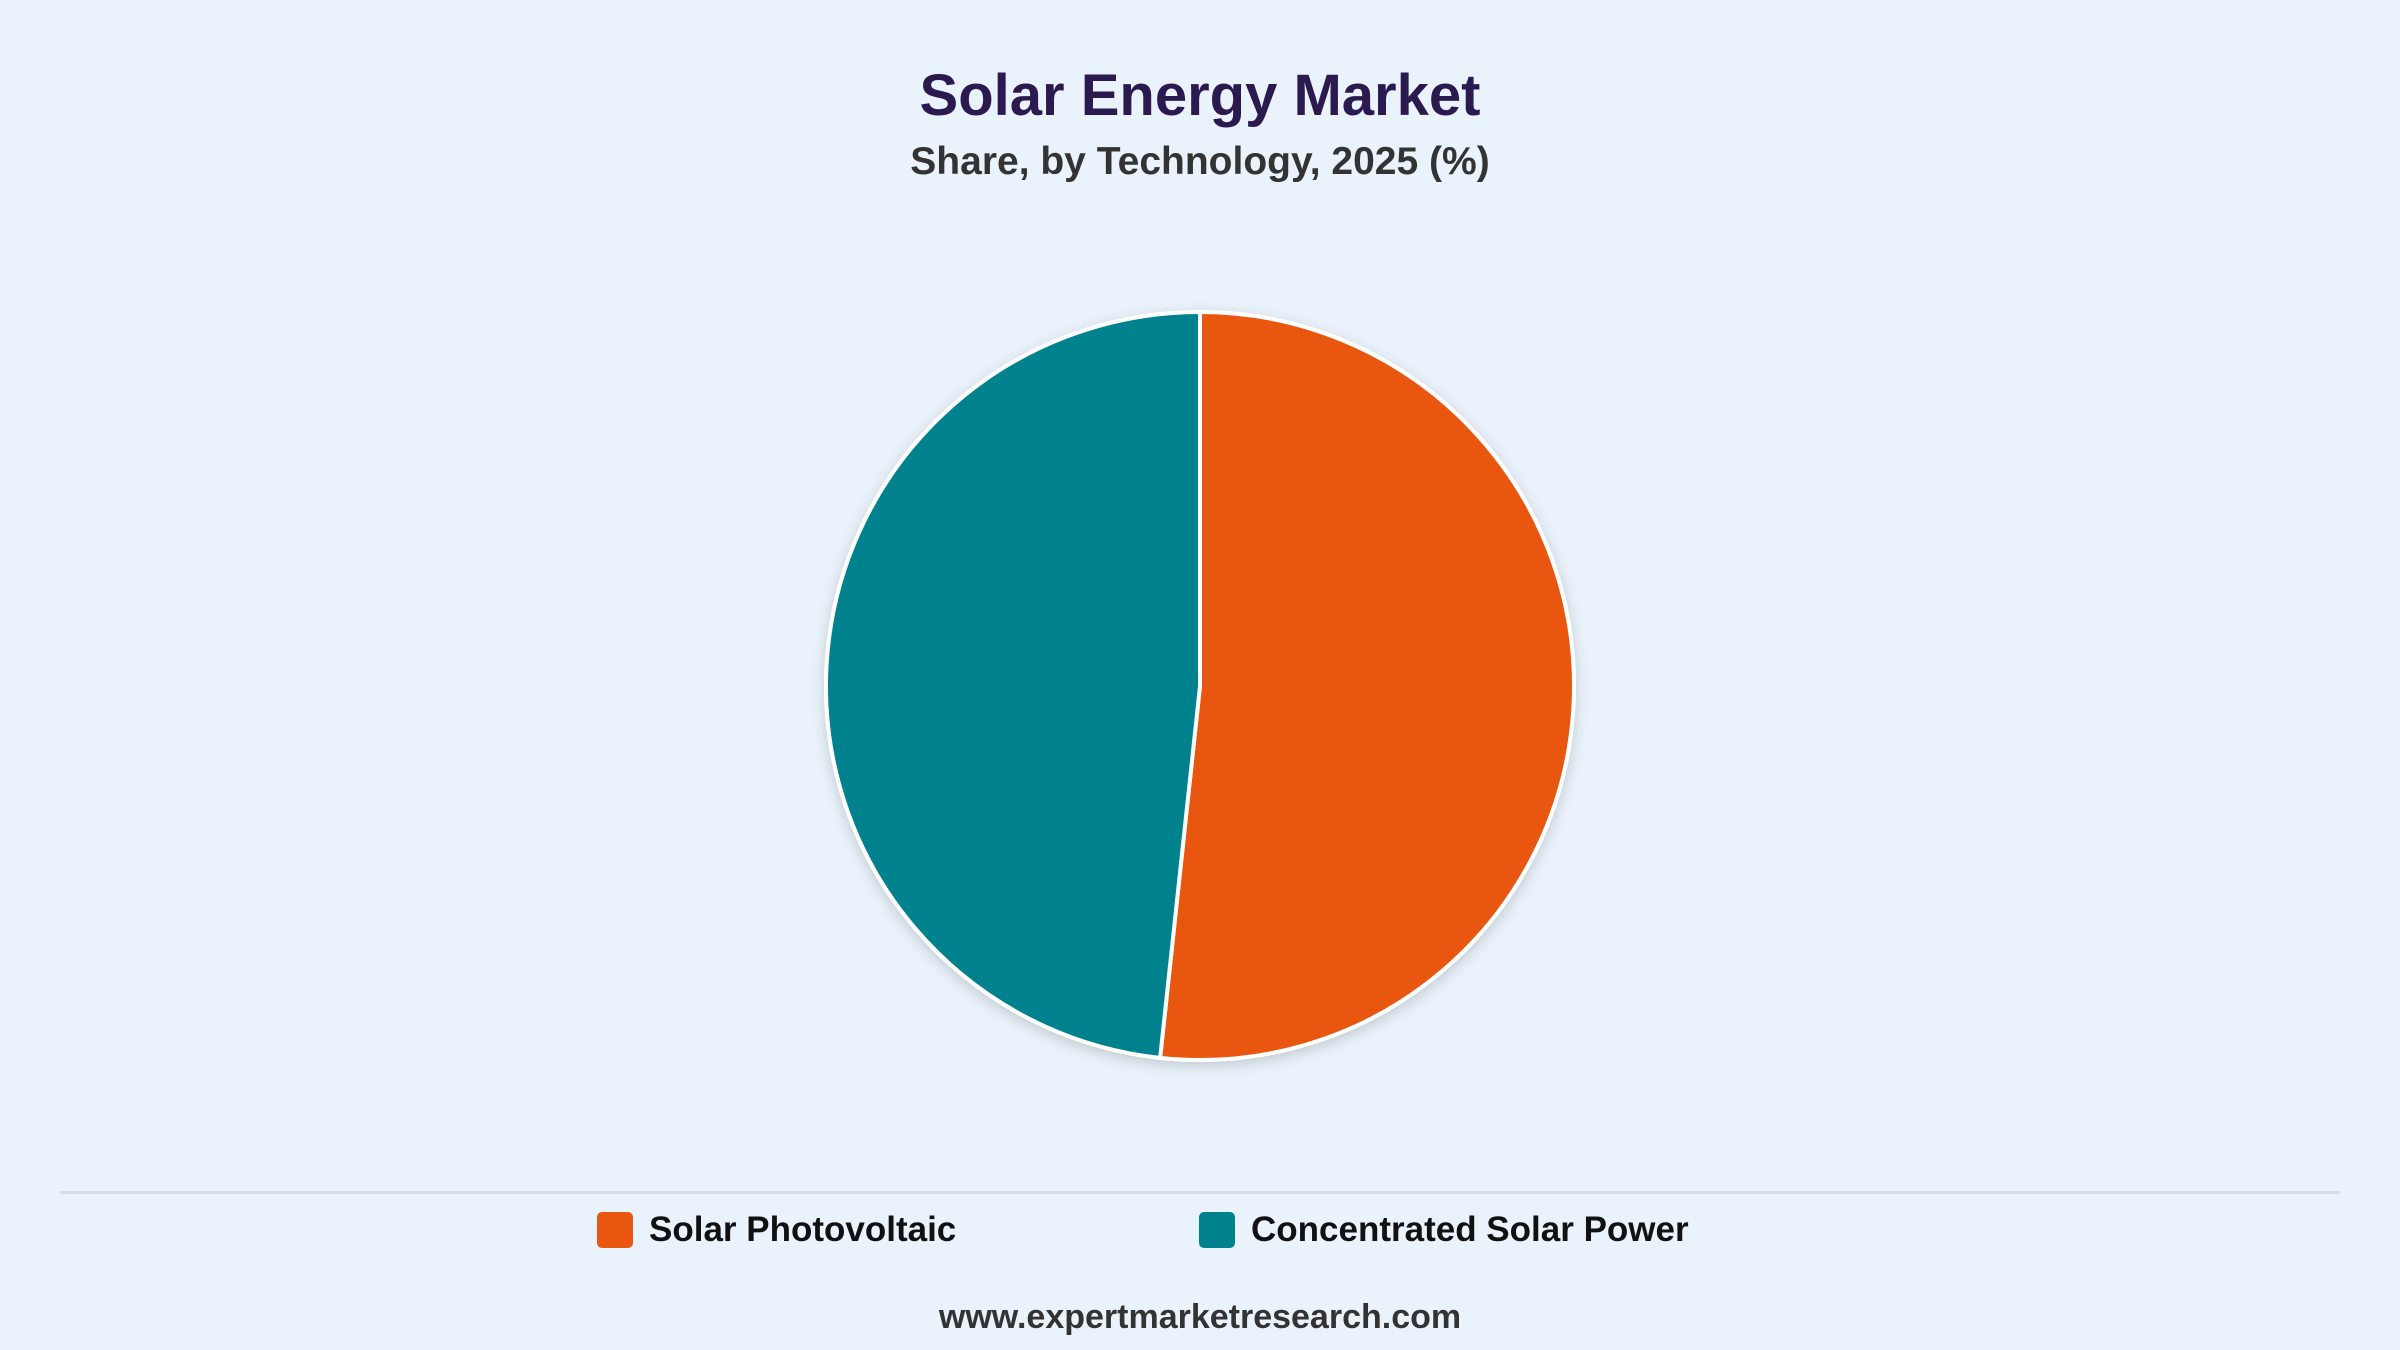 This screenshot has height=1350, width=2400. I want to click on legend-item-solar-photovoltaic: Solar Photovoltaic, so click(776, 1230).